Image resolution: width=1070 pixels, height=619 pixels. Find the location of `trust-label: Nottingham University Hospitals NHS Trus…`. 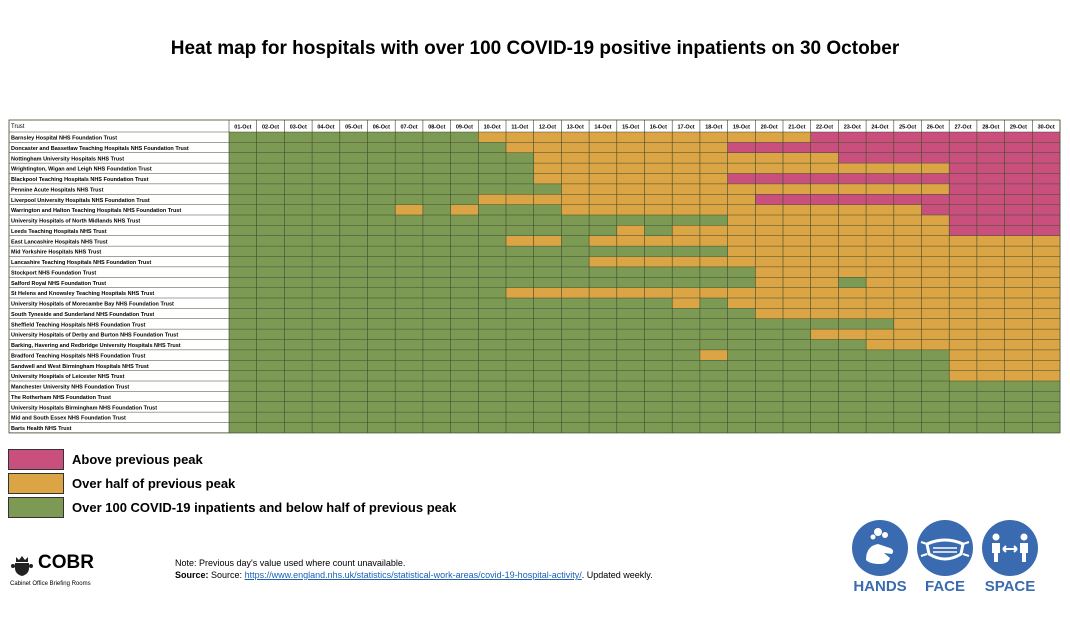

trust-label: Nottingham University Hospitals NHS Trus… is located at coordinates (67, 159).